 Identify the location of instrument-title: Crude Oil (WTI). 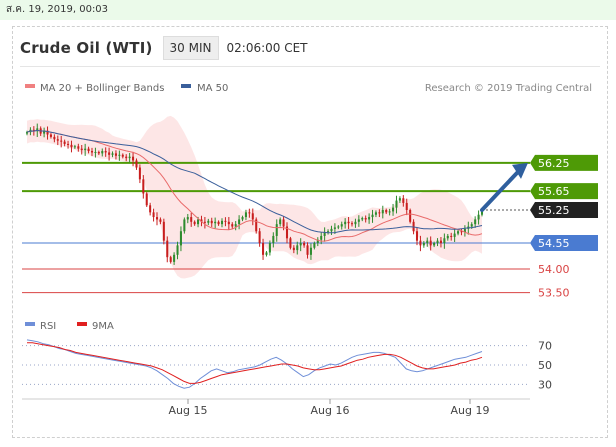
(86, 48).